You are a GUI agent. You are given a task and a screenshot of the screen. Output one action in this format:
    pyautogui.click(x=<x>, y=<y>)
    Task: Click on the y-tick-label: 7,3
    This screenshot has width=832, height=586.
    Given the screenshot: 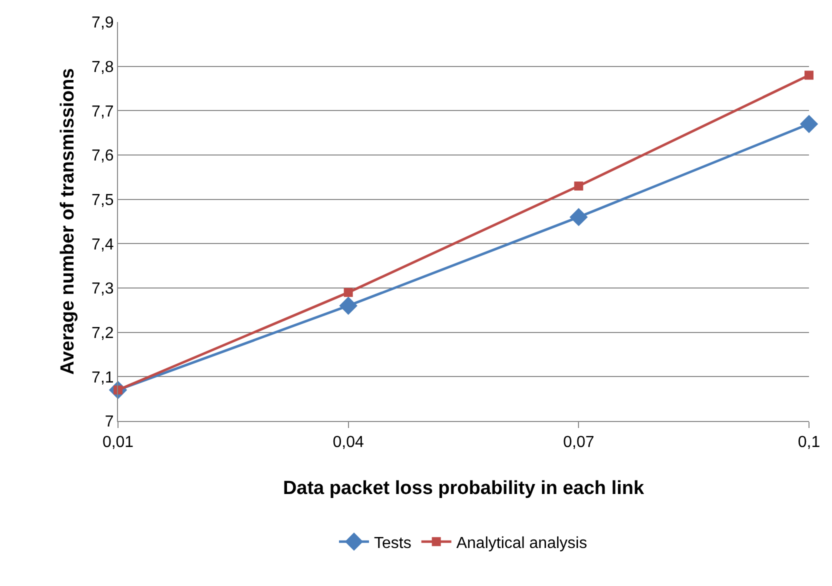 What is the action you would take?
    pyautogui.click(x=103, y=289)
    